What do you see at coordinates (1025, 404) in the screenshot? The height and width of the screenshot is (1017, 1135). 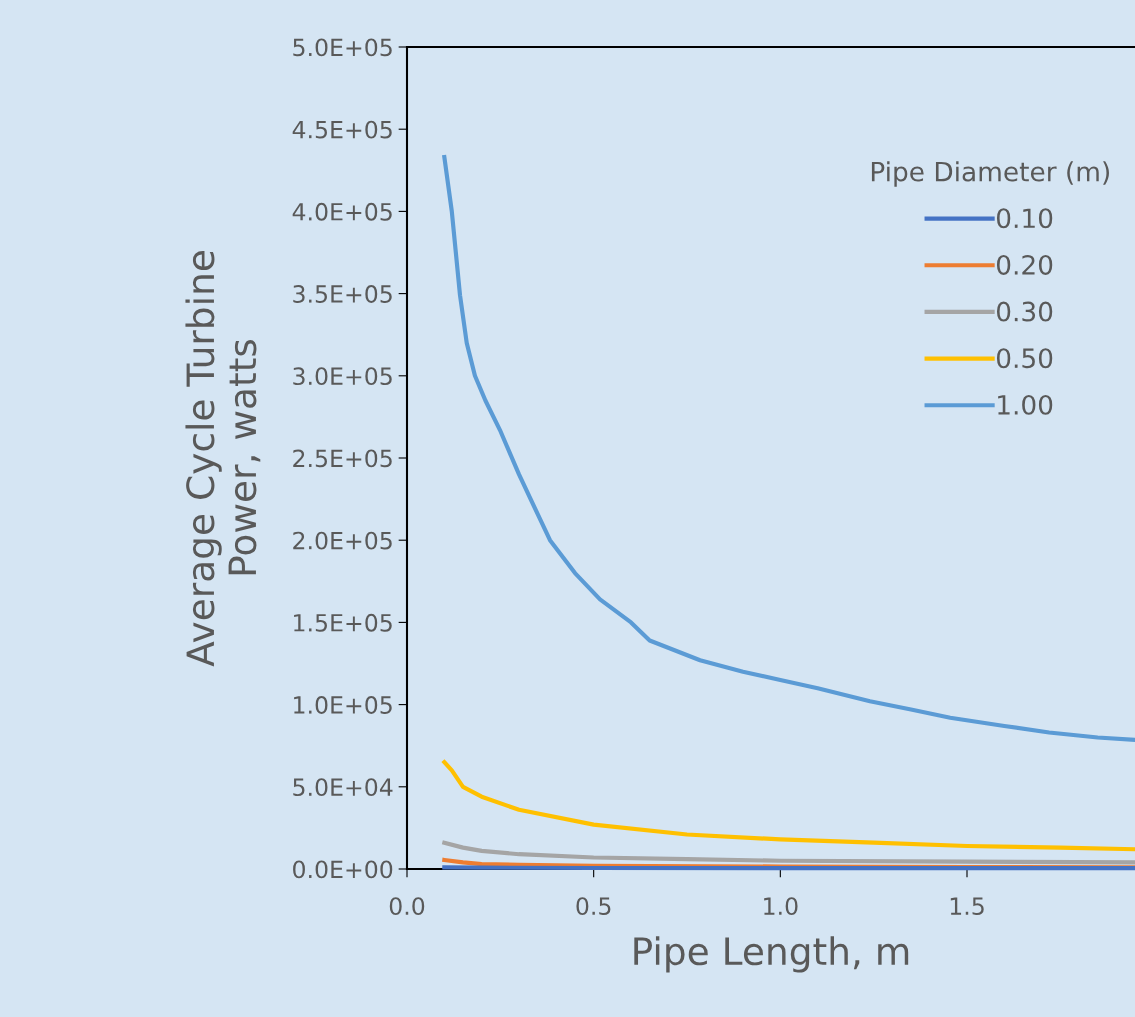 I see `legend-label: 1.00` at bounding box center [1025, 404].